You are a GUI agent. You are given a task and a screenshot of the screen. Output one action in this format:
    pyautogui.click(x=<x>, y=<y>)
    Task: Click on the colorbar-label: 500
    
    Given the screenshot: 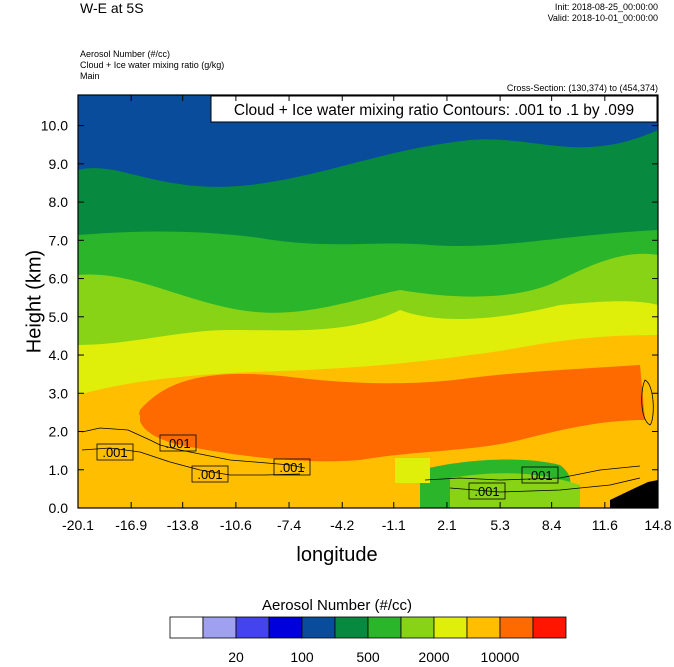 What is the action you would take?
    pyautogui.click(x=368, y=657)
    